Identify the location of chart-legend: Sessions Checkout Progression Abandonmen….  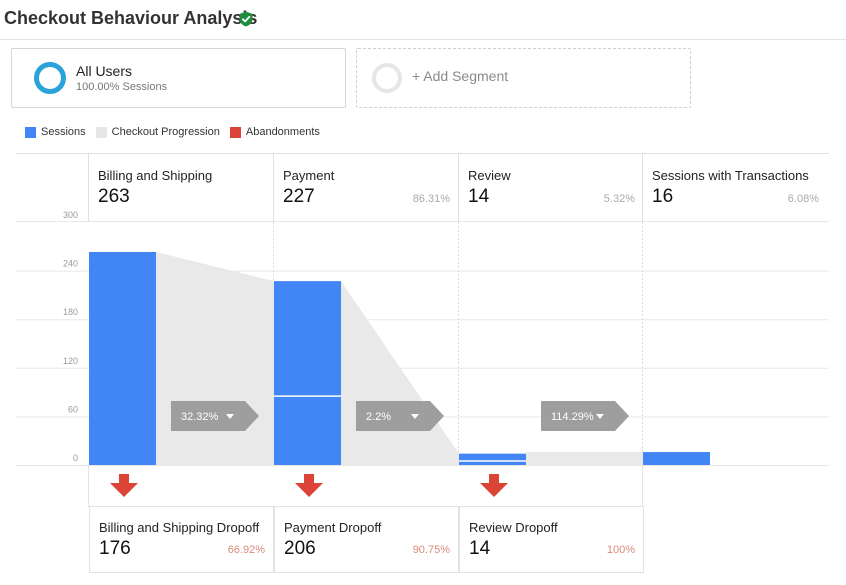
(177, 132).